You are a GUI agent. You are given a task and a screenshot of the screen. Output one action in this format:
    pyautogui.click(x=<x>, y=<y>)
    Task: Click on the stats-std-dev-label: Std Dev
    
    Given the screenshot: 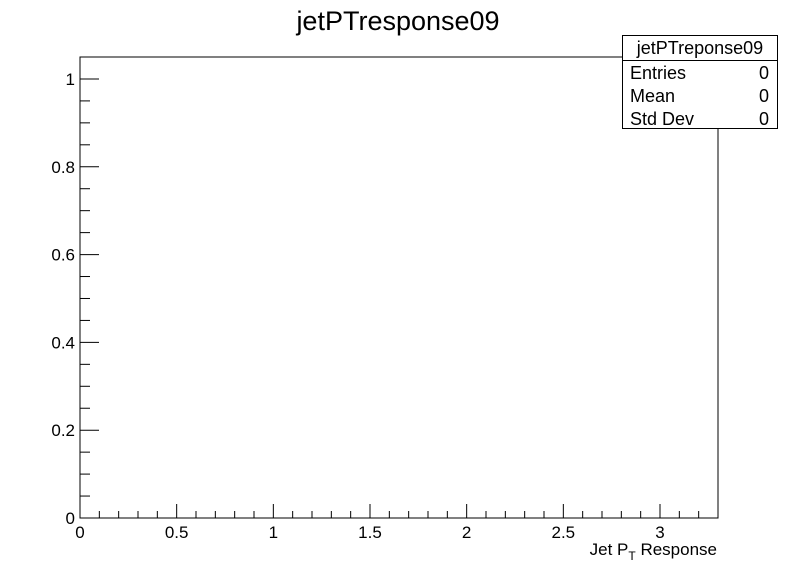 What is the action you would take?
    pyautogui.click(x=662, y=119)
    